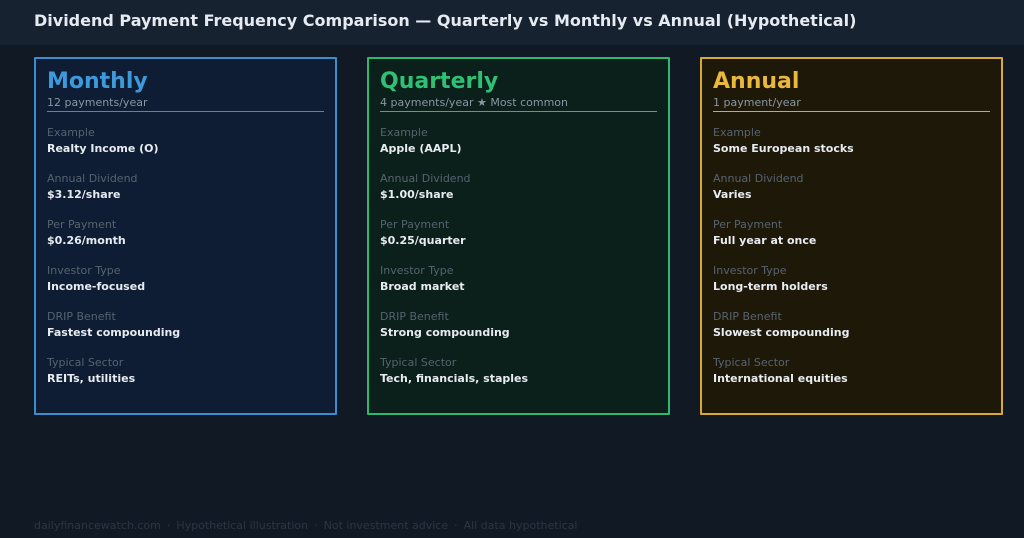 The height and width of the screenshot is (538, 1024). I want to click on field-value: Full year at once, so click(765, 240).